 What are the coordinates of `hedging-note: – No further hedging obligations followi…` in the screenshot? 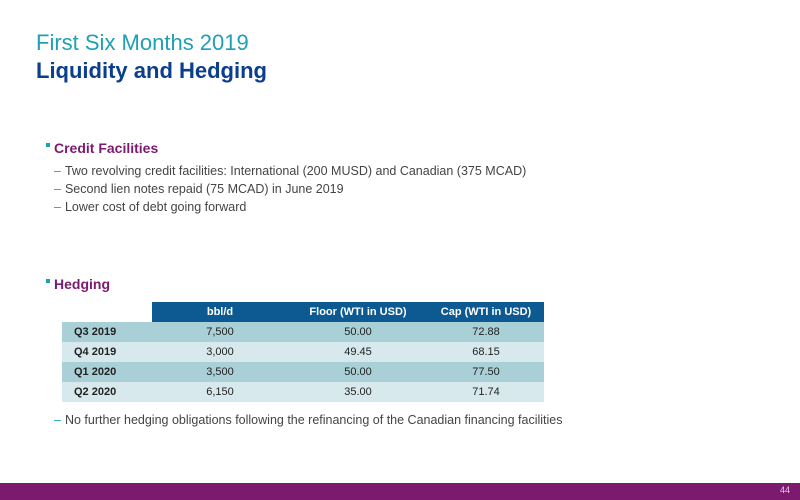 It's located at (308, 420).